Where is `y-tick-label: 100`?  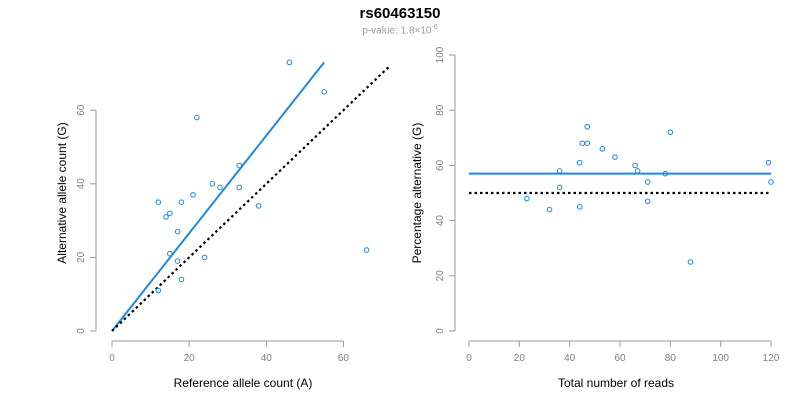
y-tick-label: 100 is located at coordinates (440, 54).